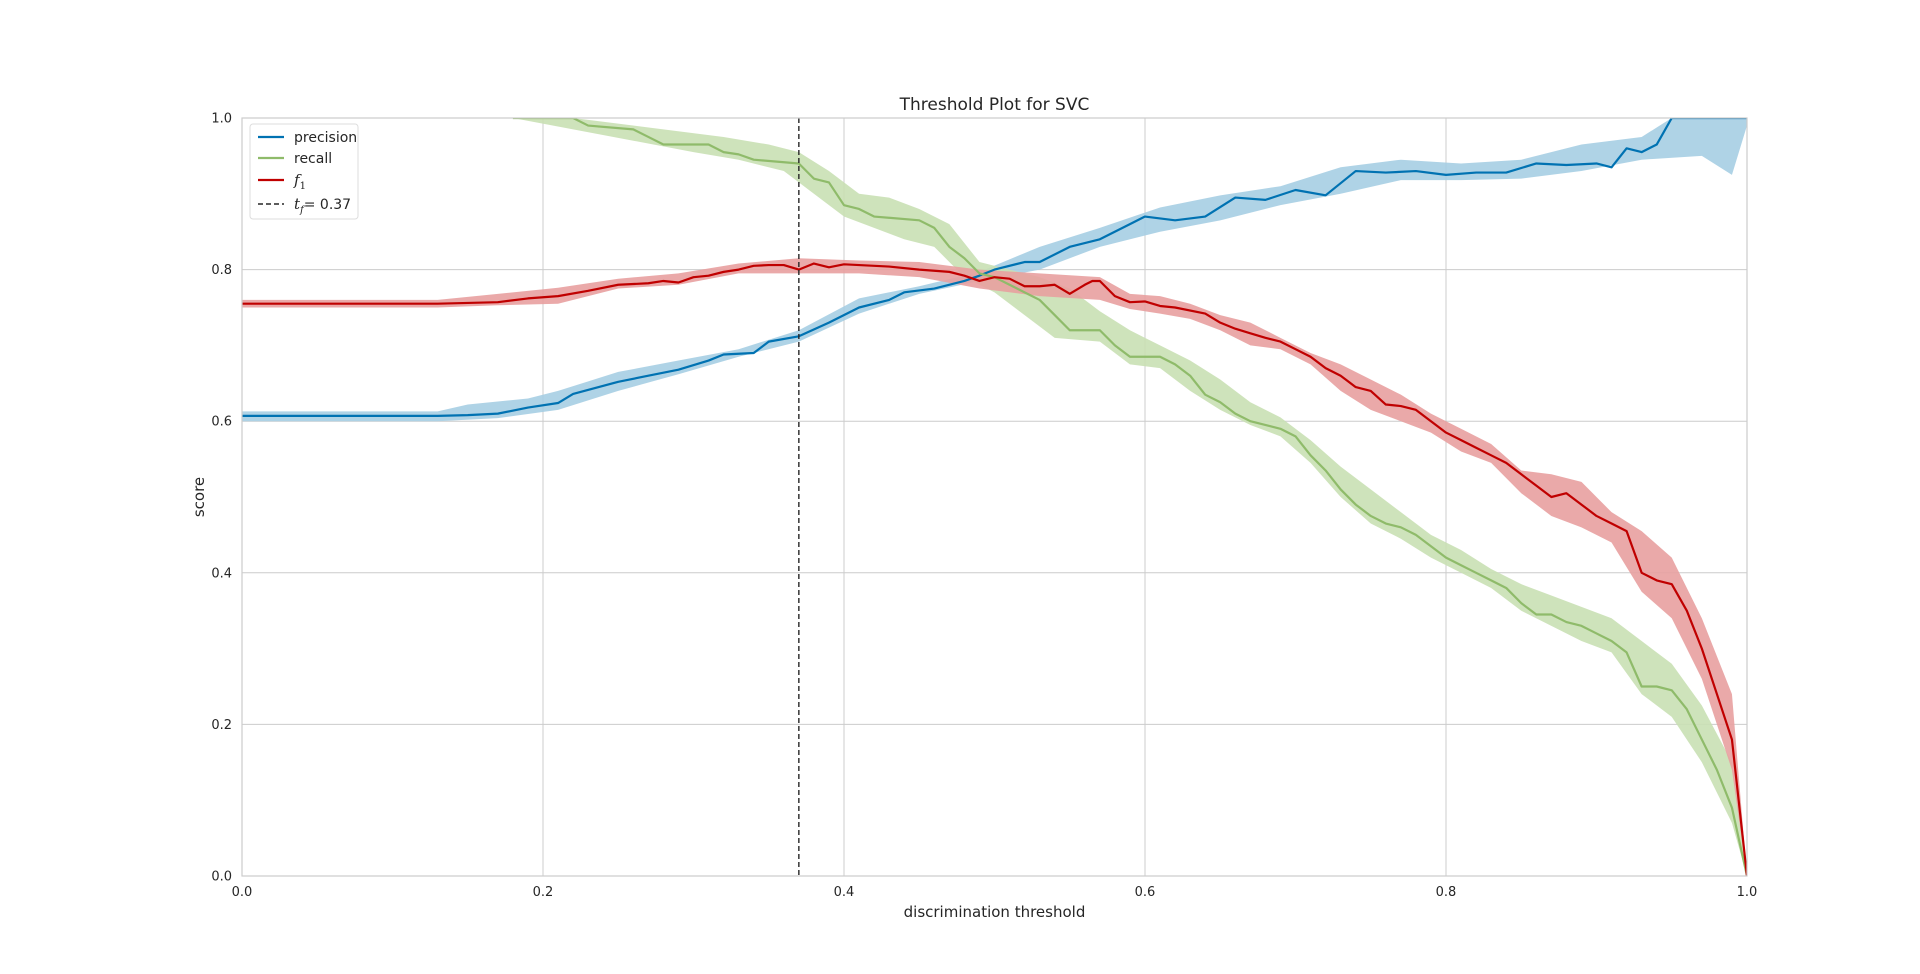 This screenshot has width=1920, height=974. Describe the element at coordinates (1446, 892) in the screenshot. I see `x-tick-label: 0.8` at that location.